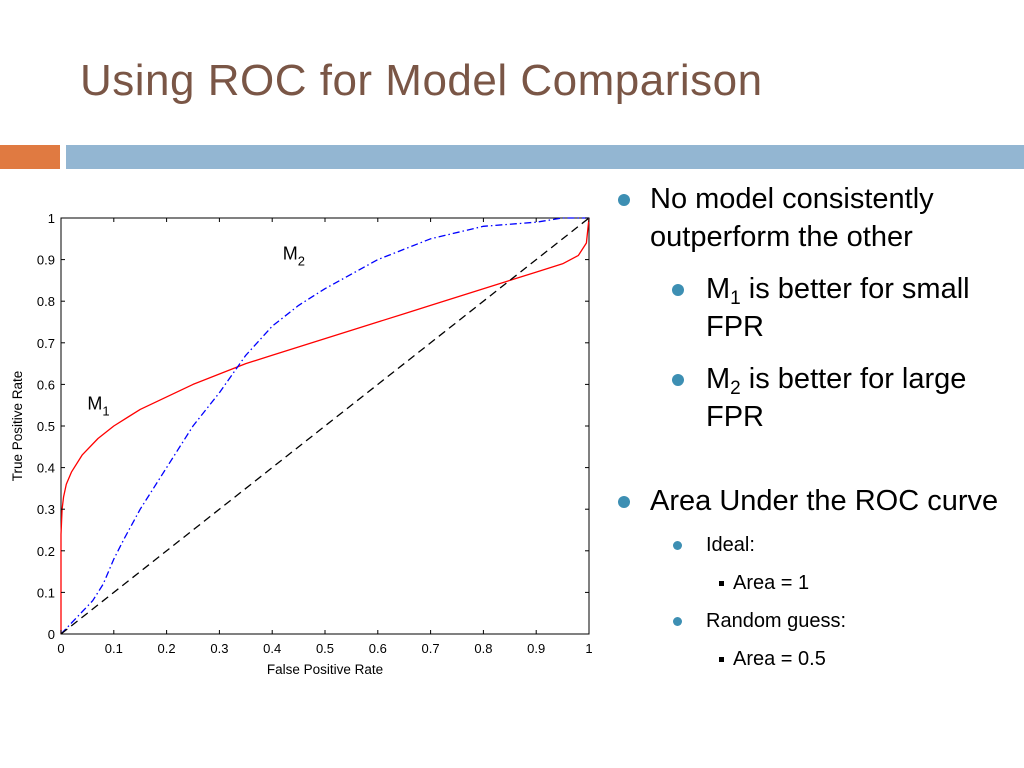 This screenshot has width=1024, height=768. Describe the element at coordinates (771, 583) in the screenshot. I see `bullet-text: Area = 1` at that location.